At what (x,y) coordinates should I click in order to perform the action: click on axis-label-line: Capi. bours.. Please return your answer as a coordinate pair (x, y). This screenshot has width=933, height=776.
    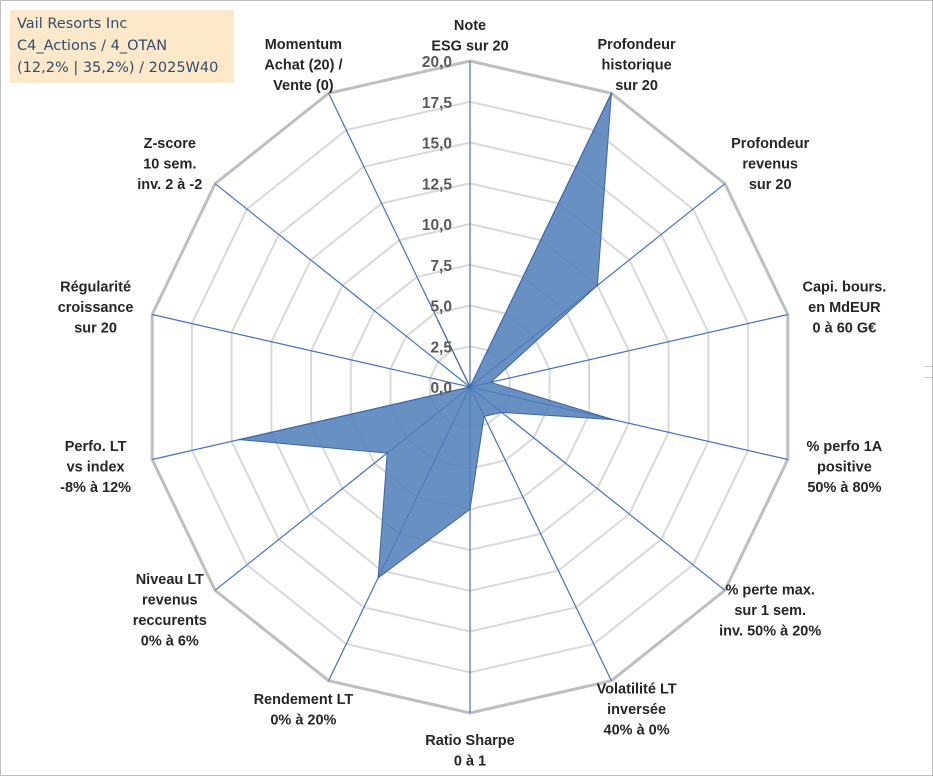
    Looking at the image, I should click on (845, 288).